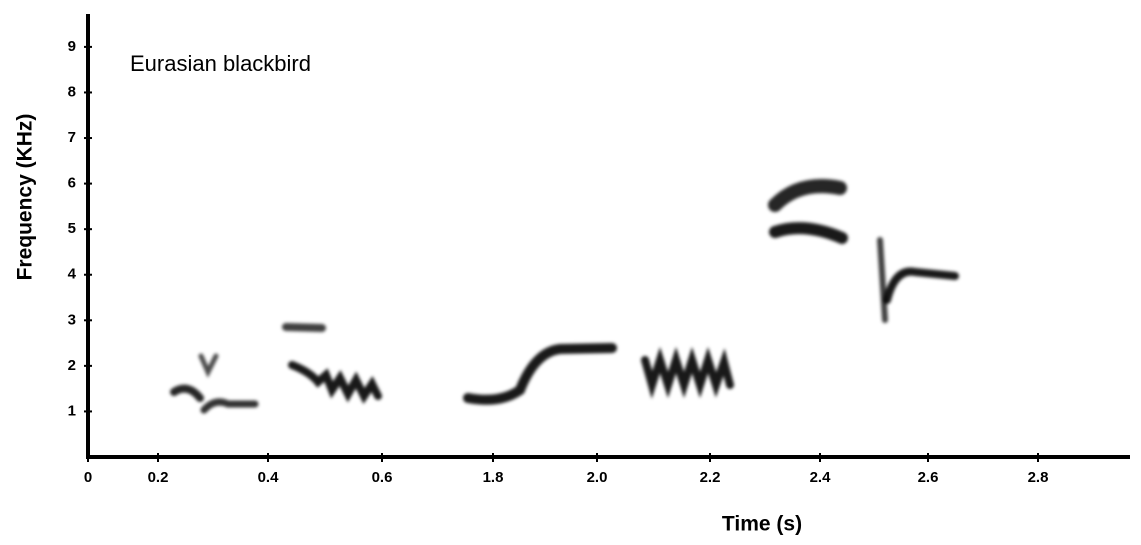 Image resolution: width=1141 pixels, height=545 pixels. I want to click on chart-title: Eurasian blackbird, so click(220, 63).